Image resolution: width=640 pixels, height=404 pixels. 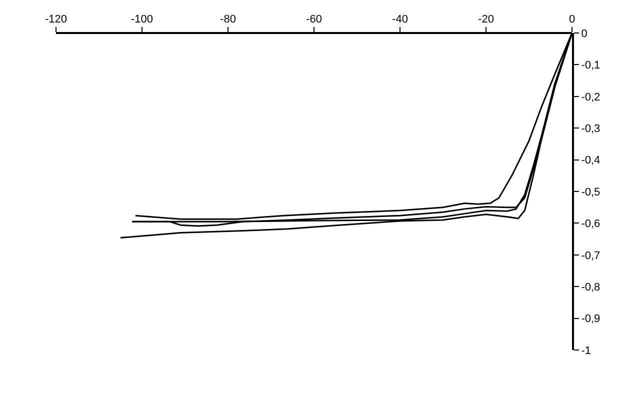 I want to click on x-tick-label: -60, so click(x=314, y=20).